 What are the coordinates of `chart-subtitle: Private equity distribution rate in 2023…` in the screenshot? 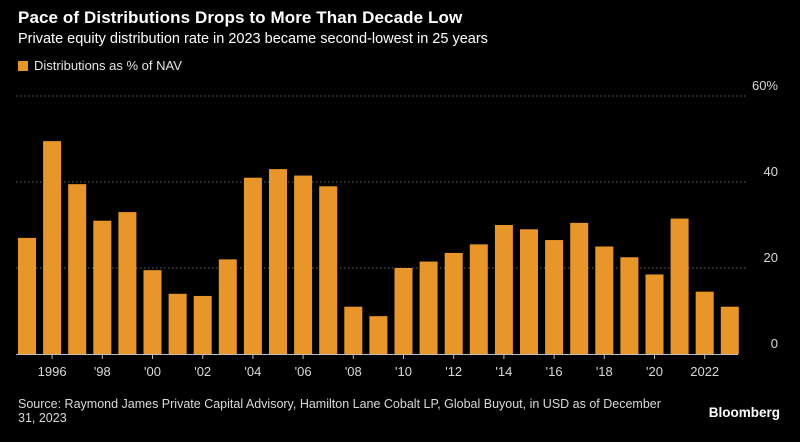 It's located at (253, 39).